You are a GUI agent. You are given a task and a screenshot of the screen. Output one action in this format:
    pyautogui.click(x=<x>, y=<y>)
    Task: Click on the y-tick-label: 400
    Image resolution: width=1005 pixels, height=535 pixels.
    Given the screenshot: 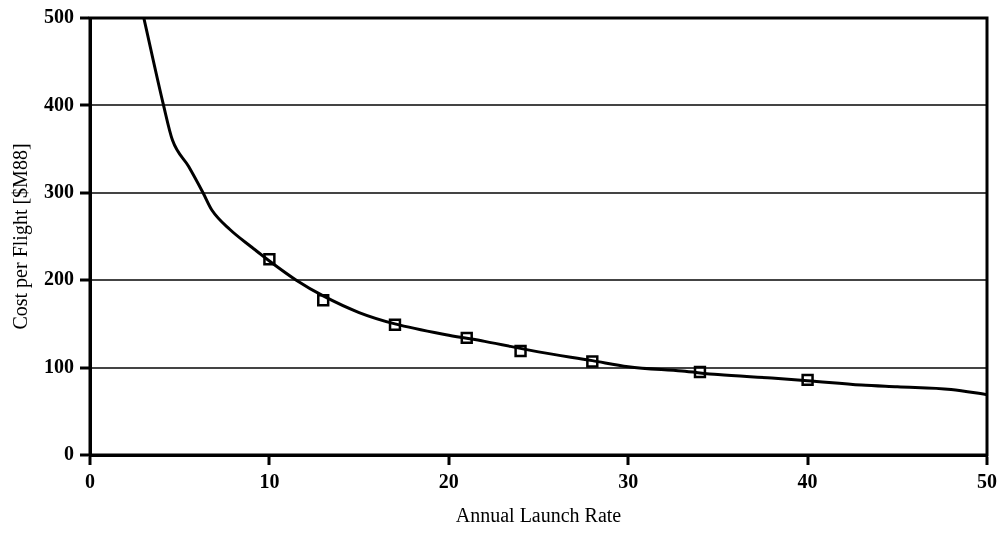 What is the action you would take?
    pyautogui.click(x=59, y=103)
    